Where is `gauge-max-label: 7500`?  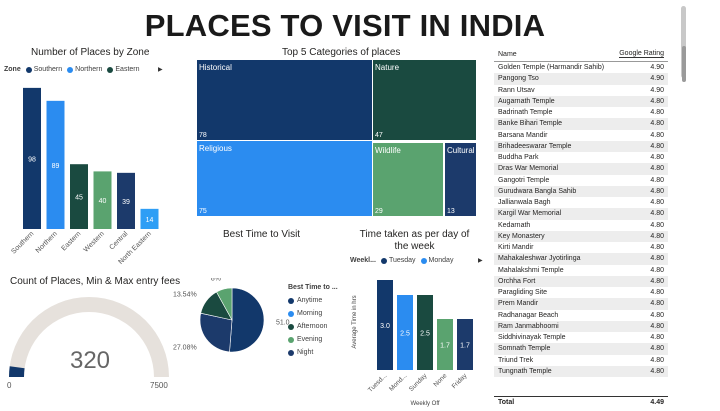 gauge-max-label: 7500 is located at coordinates (159, 385).